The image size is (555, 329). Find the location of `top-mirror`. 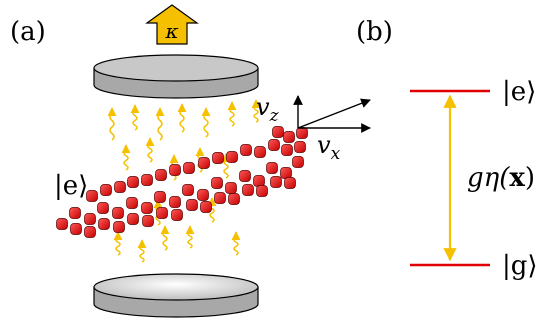

top-mirror is located at coordinates (176, 76).